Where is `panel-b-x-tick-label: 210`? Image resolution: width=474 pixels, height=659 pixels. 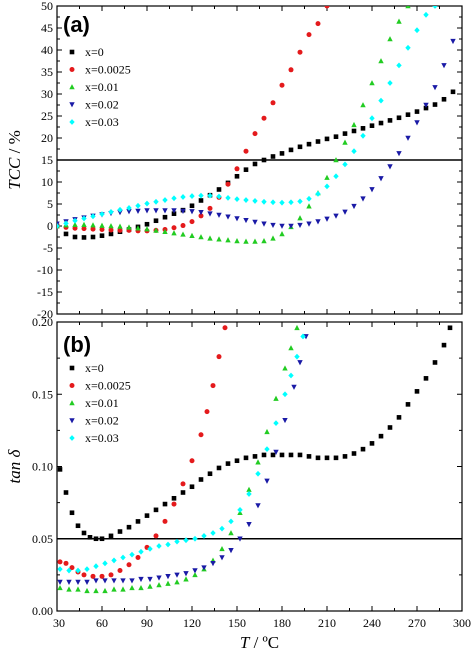 panel-b-x-tick-label: 210 is located at coordinates (327, 623).